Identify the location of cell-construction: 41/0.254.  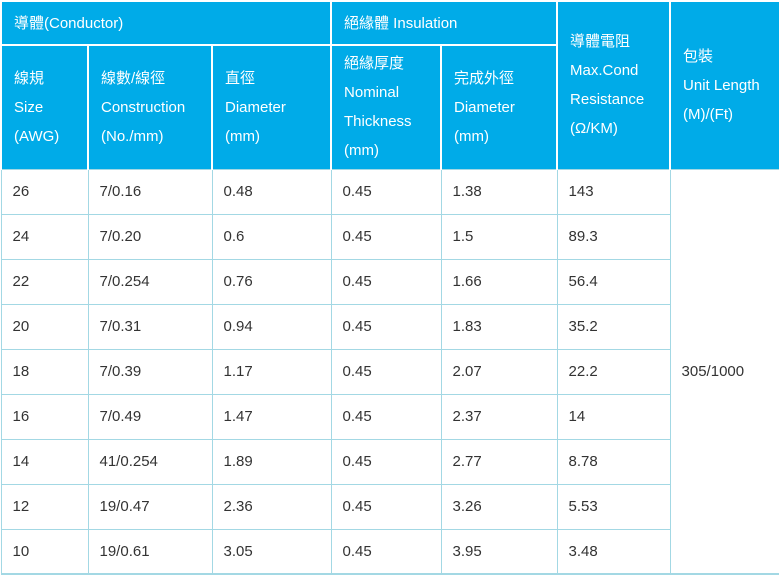
(150, 461).